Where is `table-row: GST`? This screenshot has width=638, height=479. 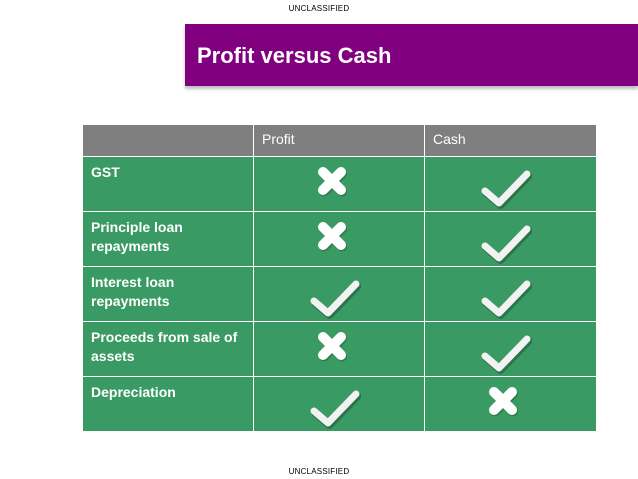
table-row: GST is located at coordinates (339, 184).